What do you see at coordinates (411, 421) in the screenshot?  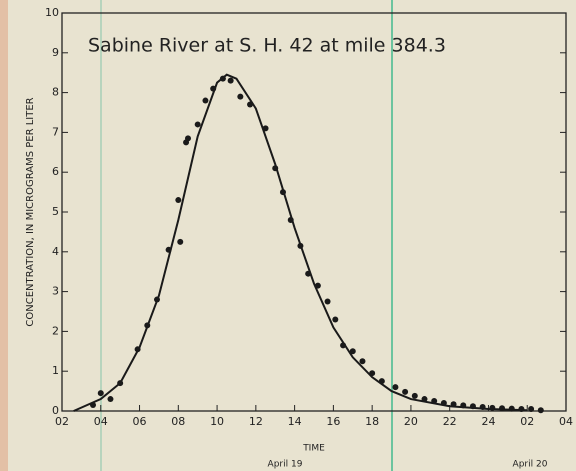 I see `x-tick-label: 20` at bounding box center [411, 421].